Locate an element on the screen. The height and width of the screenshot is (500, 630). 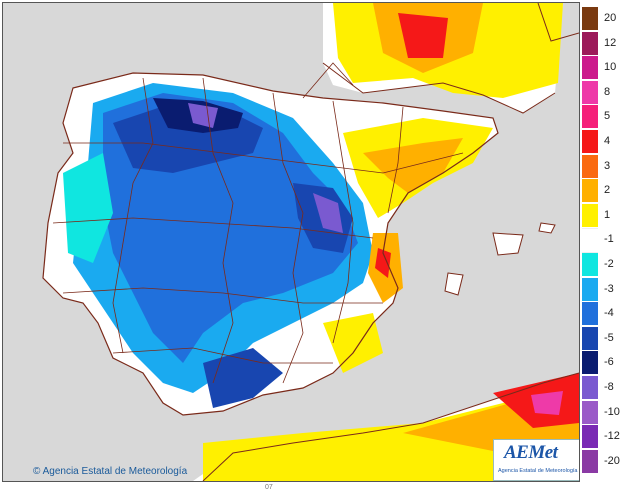
warm-africa-extreme is located at coordinates (547, 403).